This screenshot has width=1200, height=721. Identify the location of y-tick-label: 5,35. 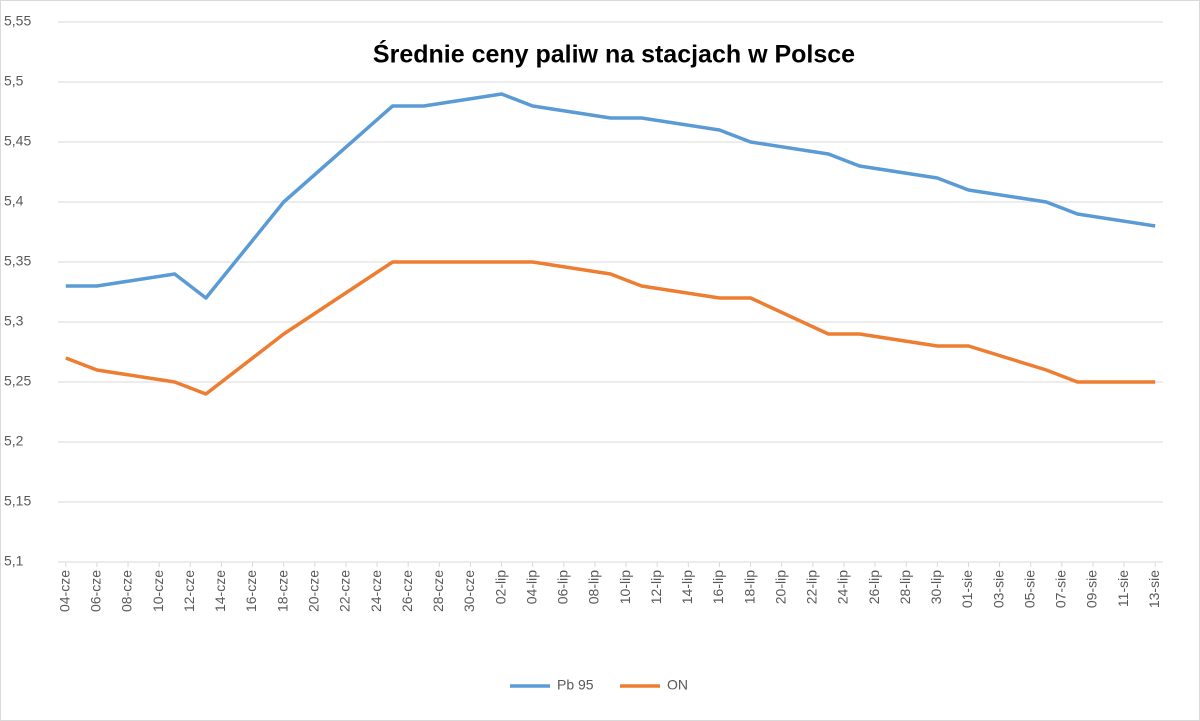
(17, 261).